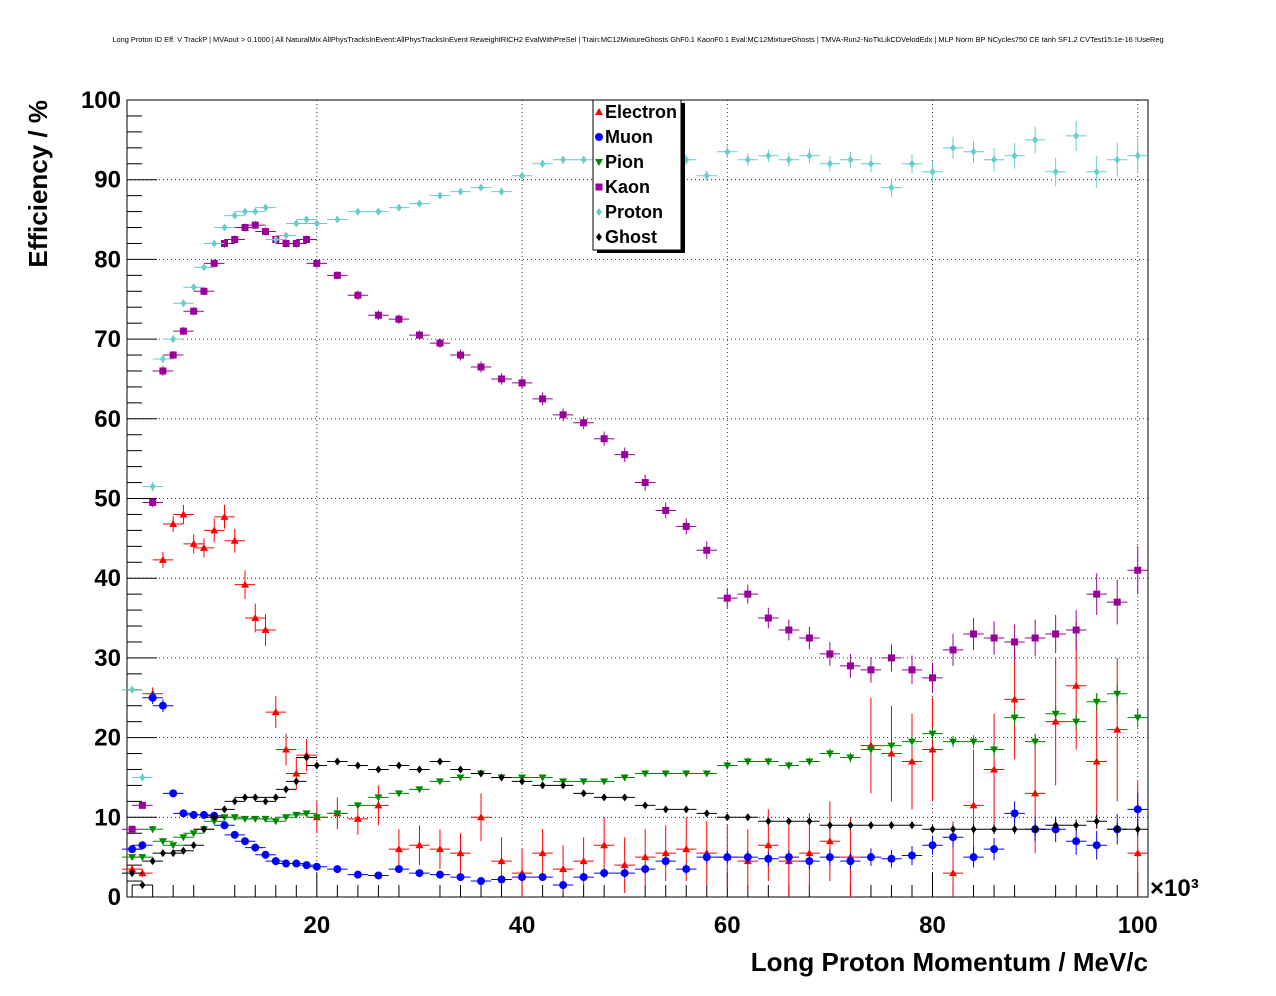 The image size is (1276, 996). What do you see at coordinates (107, 499) in the screenshot?
I see `y-tick-label: 50` at bounding box center [107, 499].